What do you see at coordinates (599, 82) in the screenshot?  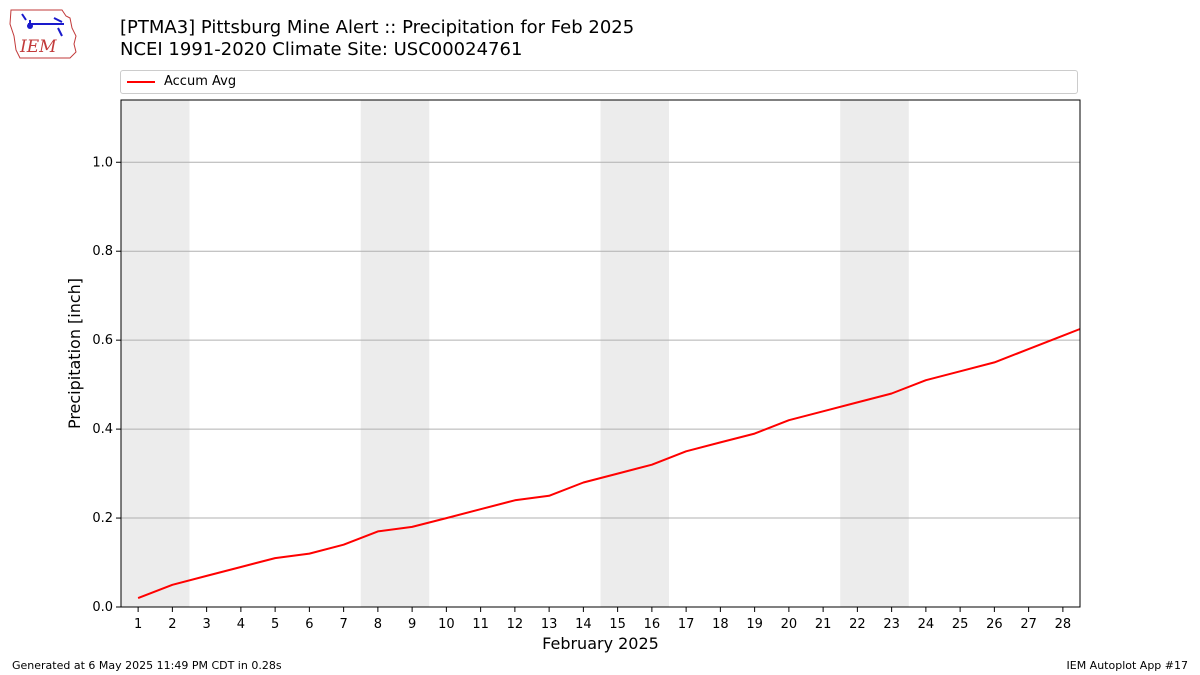 I see `chart-legend: Accum Avg` at bounding box center [599, 82].